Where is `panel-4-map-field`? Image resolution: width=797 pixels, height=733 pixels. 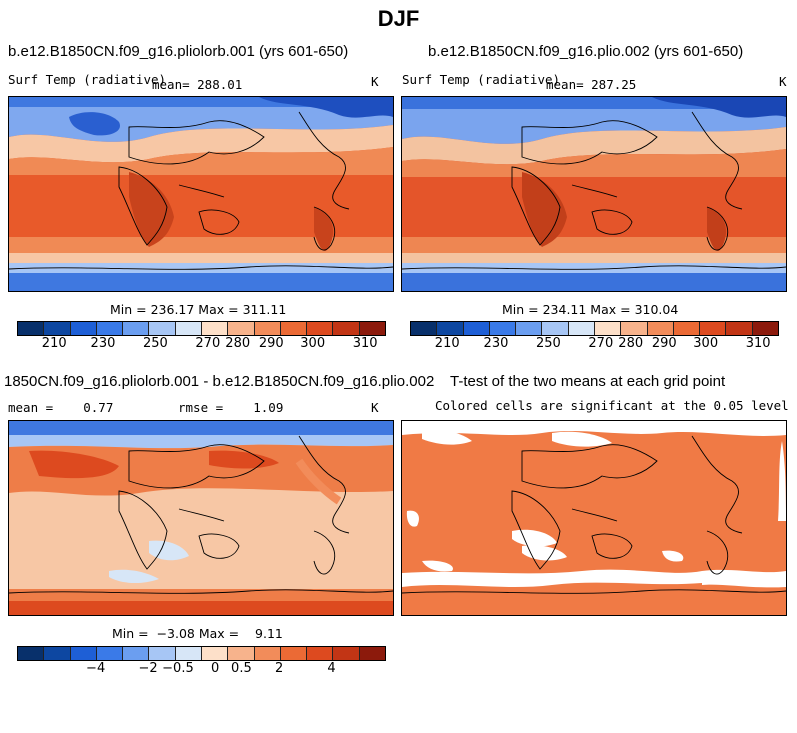
panel-4-map-field is located at coordinates (594, 518).